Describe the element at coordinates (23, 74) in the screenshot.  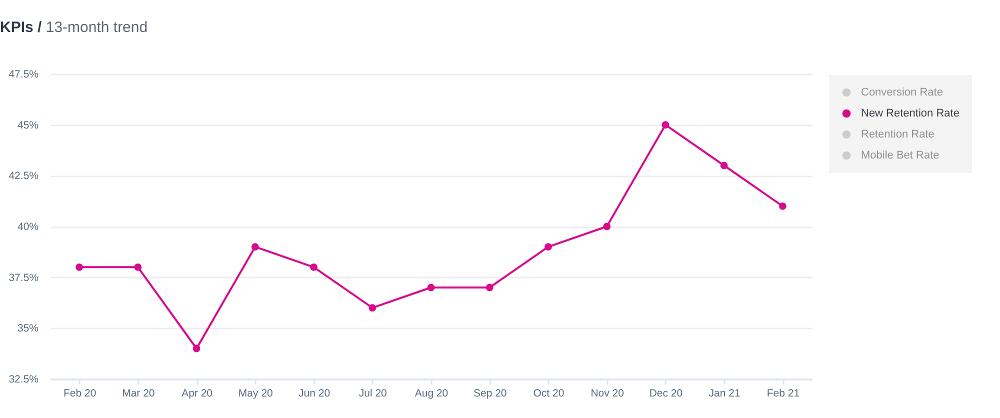
I see `y-tick-label: 47.5%` at that location.